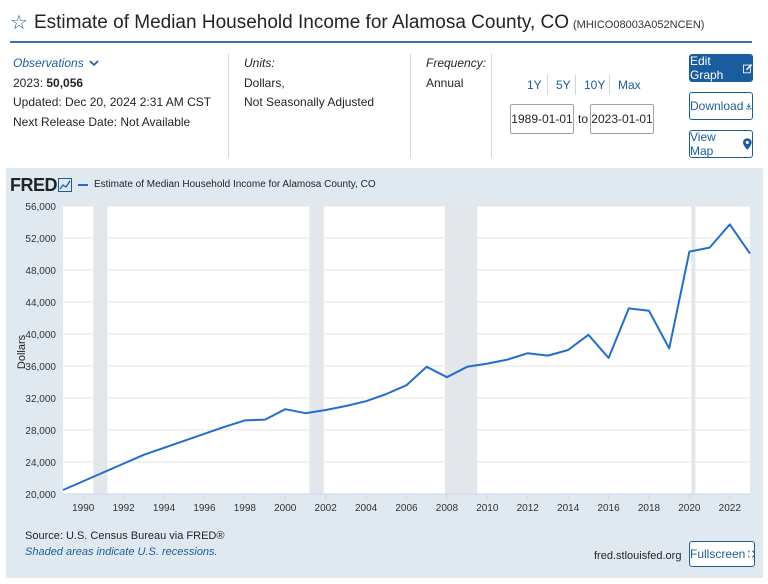 This screenshot has width=768, height=584. Describe the element at coordinates (456, 63) in the screenshot. I see `frequency-heading: Frequency:` at that location.